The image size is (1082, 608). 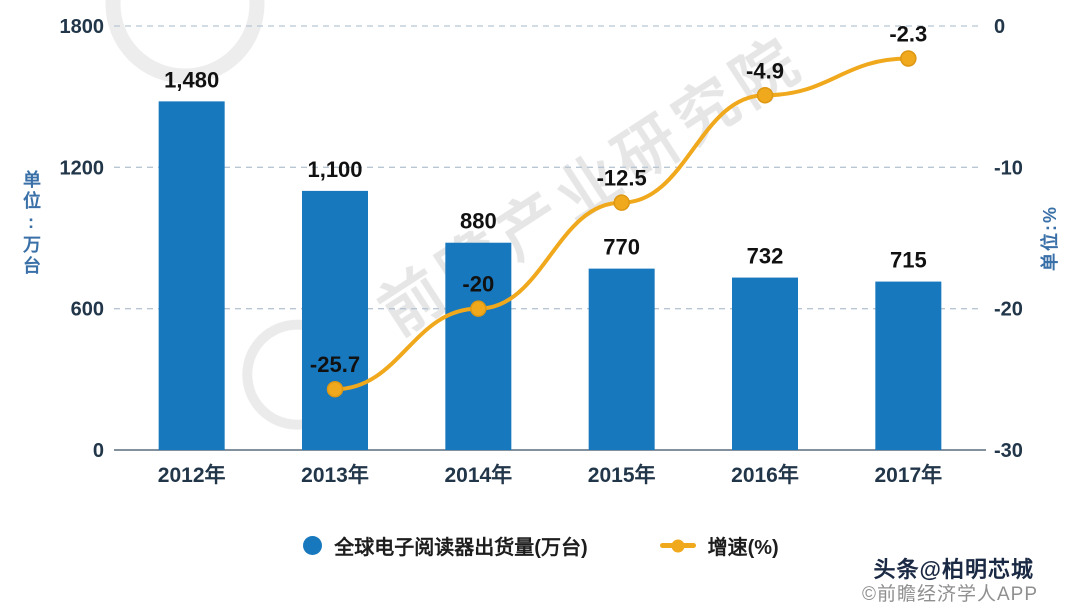 What do you see at coordinates (313, 545) in the screenshot?
I see `legend-bar-dot-icon` at bounding box center [313, 545].